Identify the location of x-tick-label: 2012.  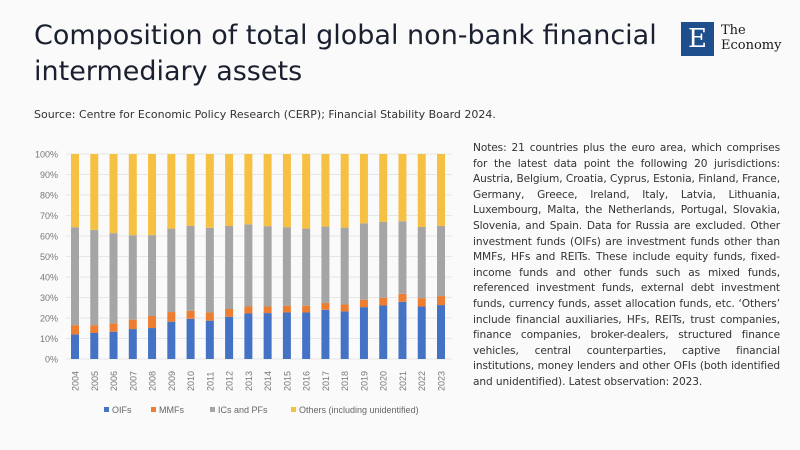
(230, 381).